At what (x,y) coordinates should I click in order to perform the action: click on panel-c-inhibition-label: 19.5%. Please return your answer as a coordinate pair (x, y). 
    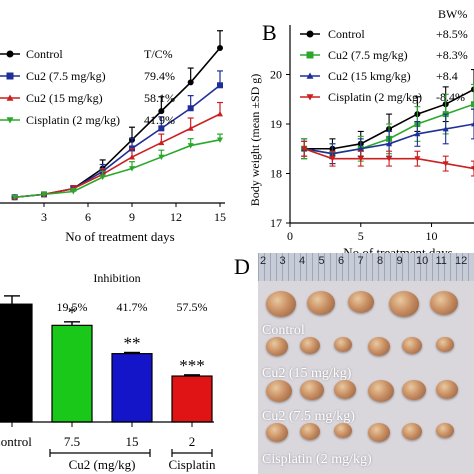
    Looking at the image, I should click on (72, 307).